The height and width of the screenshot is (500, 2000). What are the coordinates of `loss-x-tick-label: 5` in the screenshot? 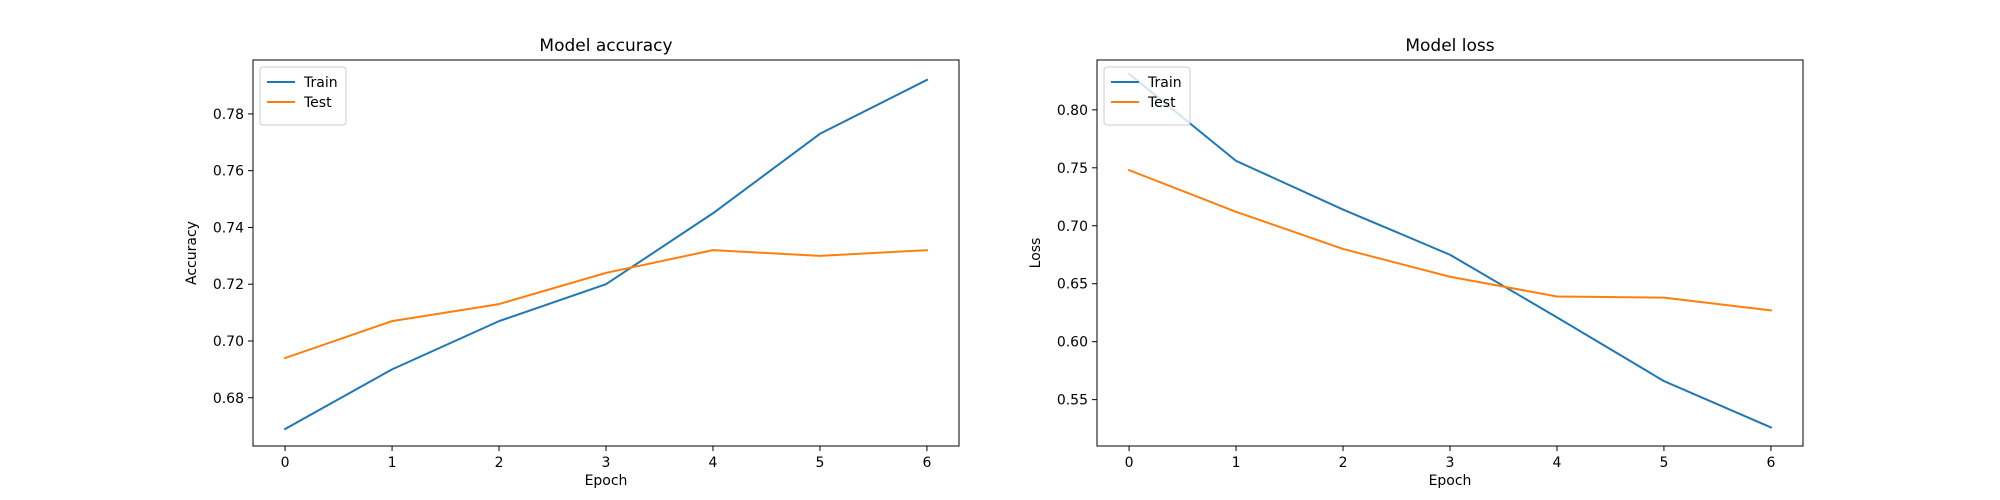 It's located at (1663, 463).